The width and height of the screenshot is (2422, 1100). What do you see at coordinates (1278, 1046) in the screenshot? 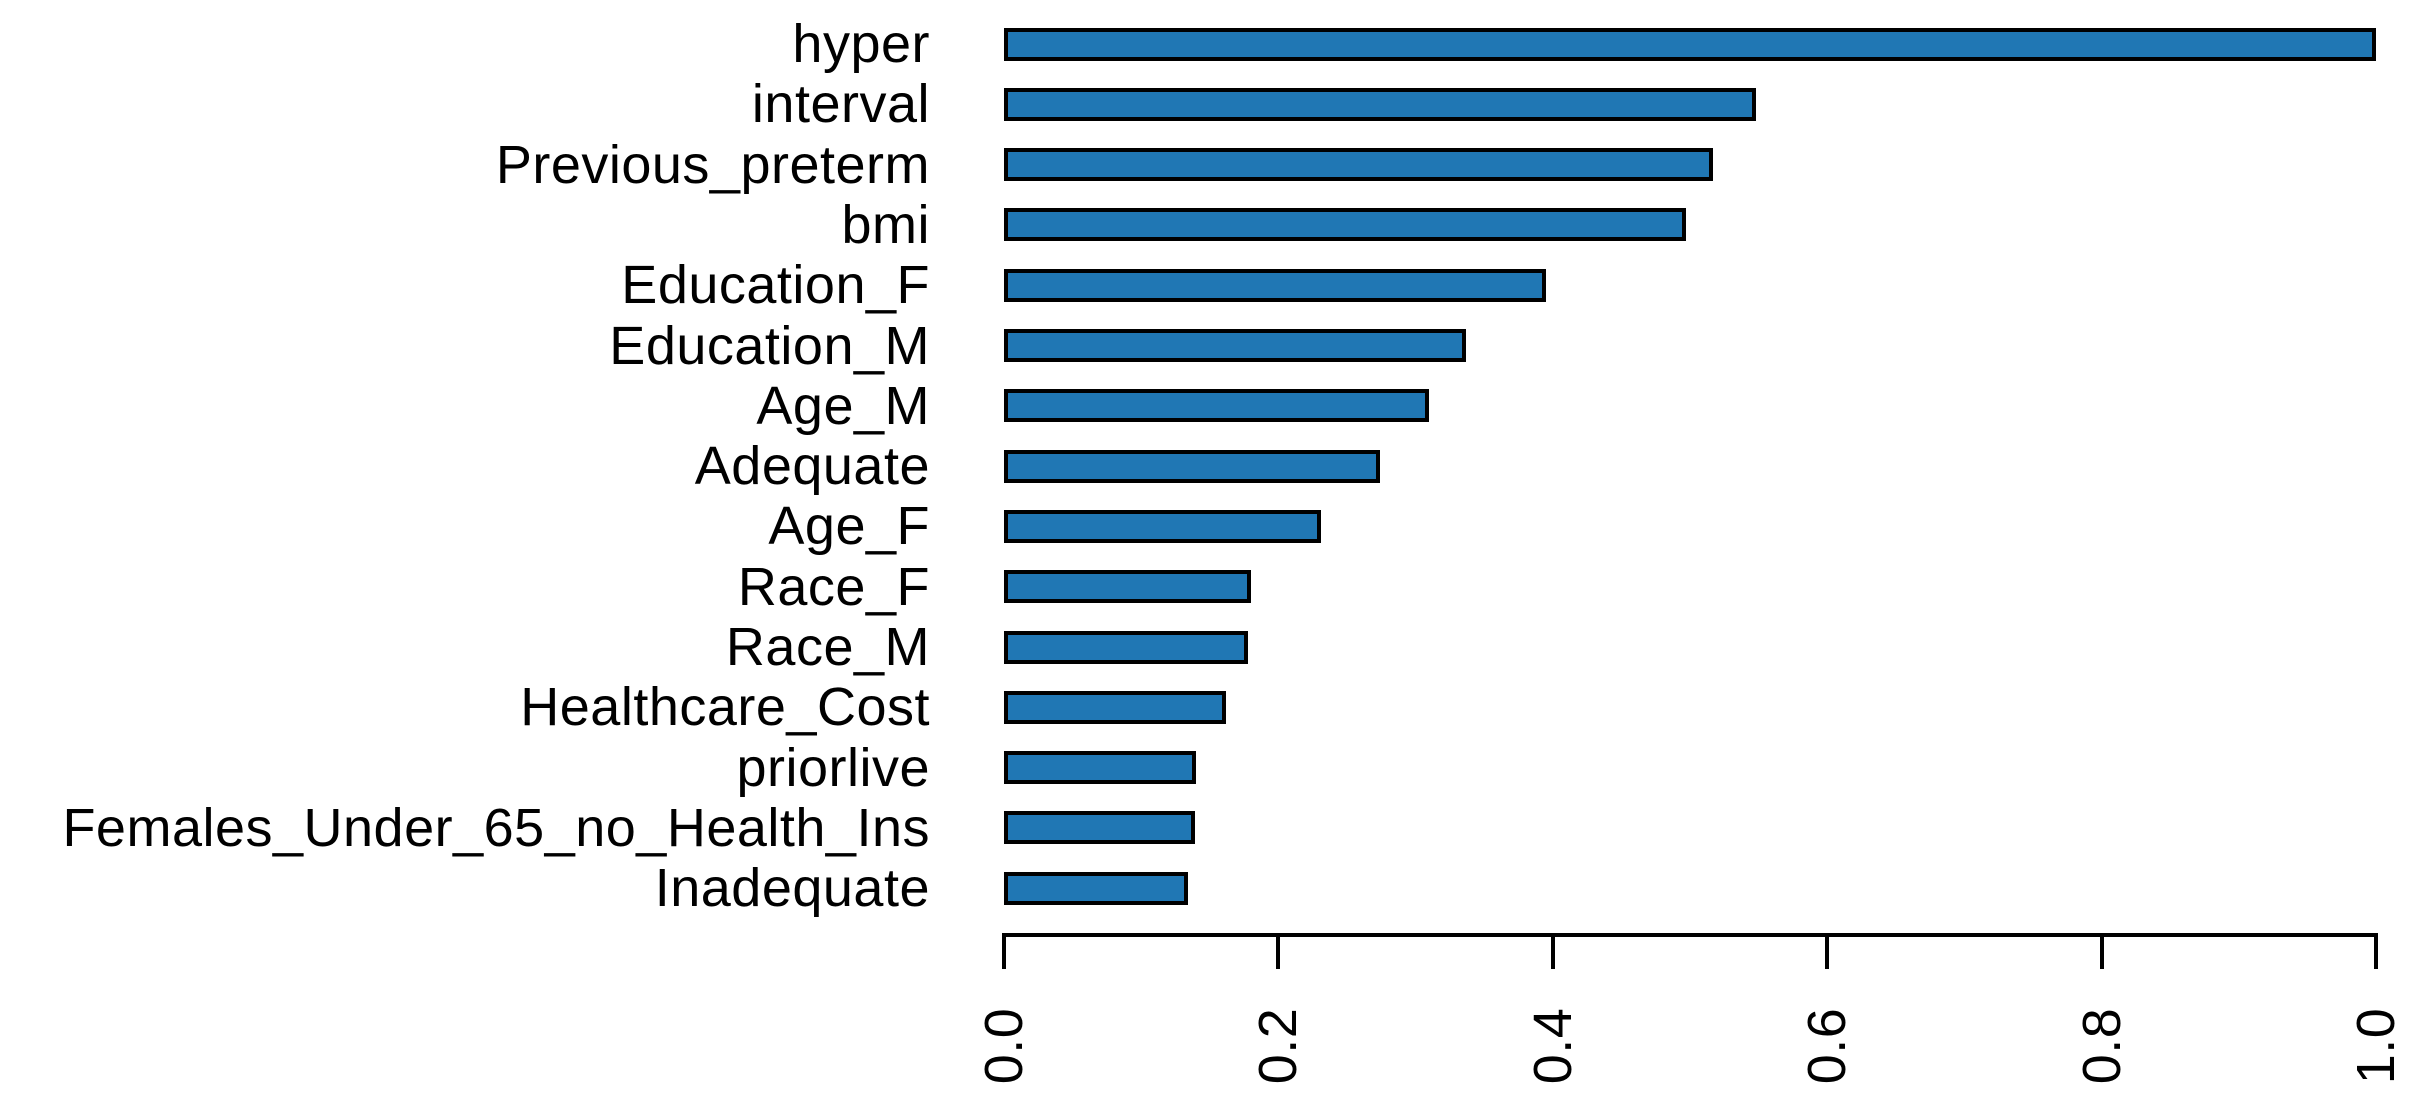
I see `x-tick-label: 0.2` at bounding box center [1278, 1046].